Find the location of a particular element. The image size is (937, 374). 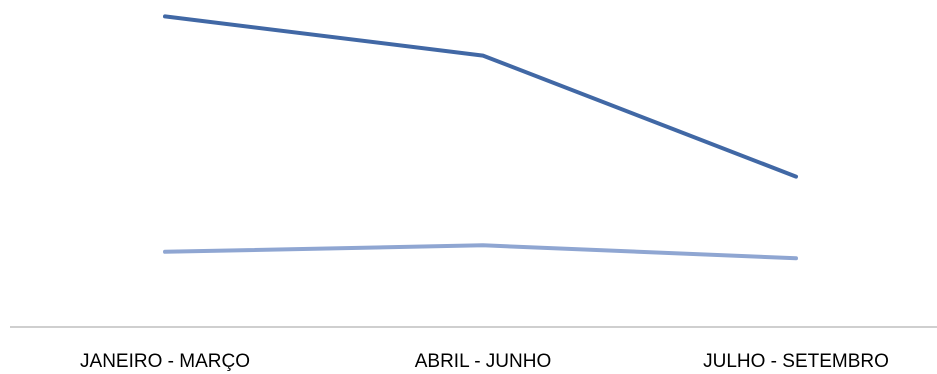

x-tick-label: ABRIL - JUNHO is located at coordinates (483, 361).